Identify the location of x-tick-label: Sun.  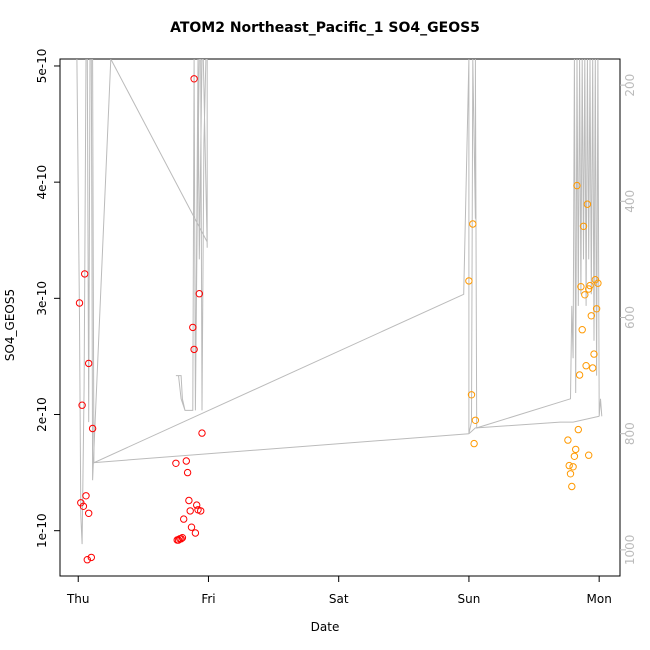
(469, 599).